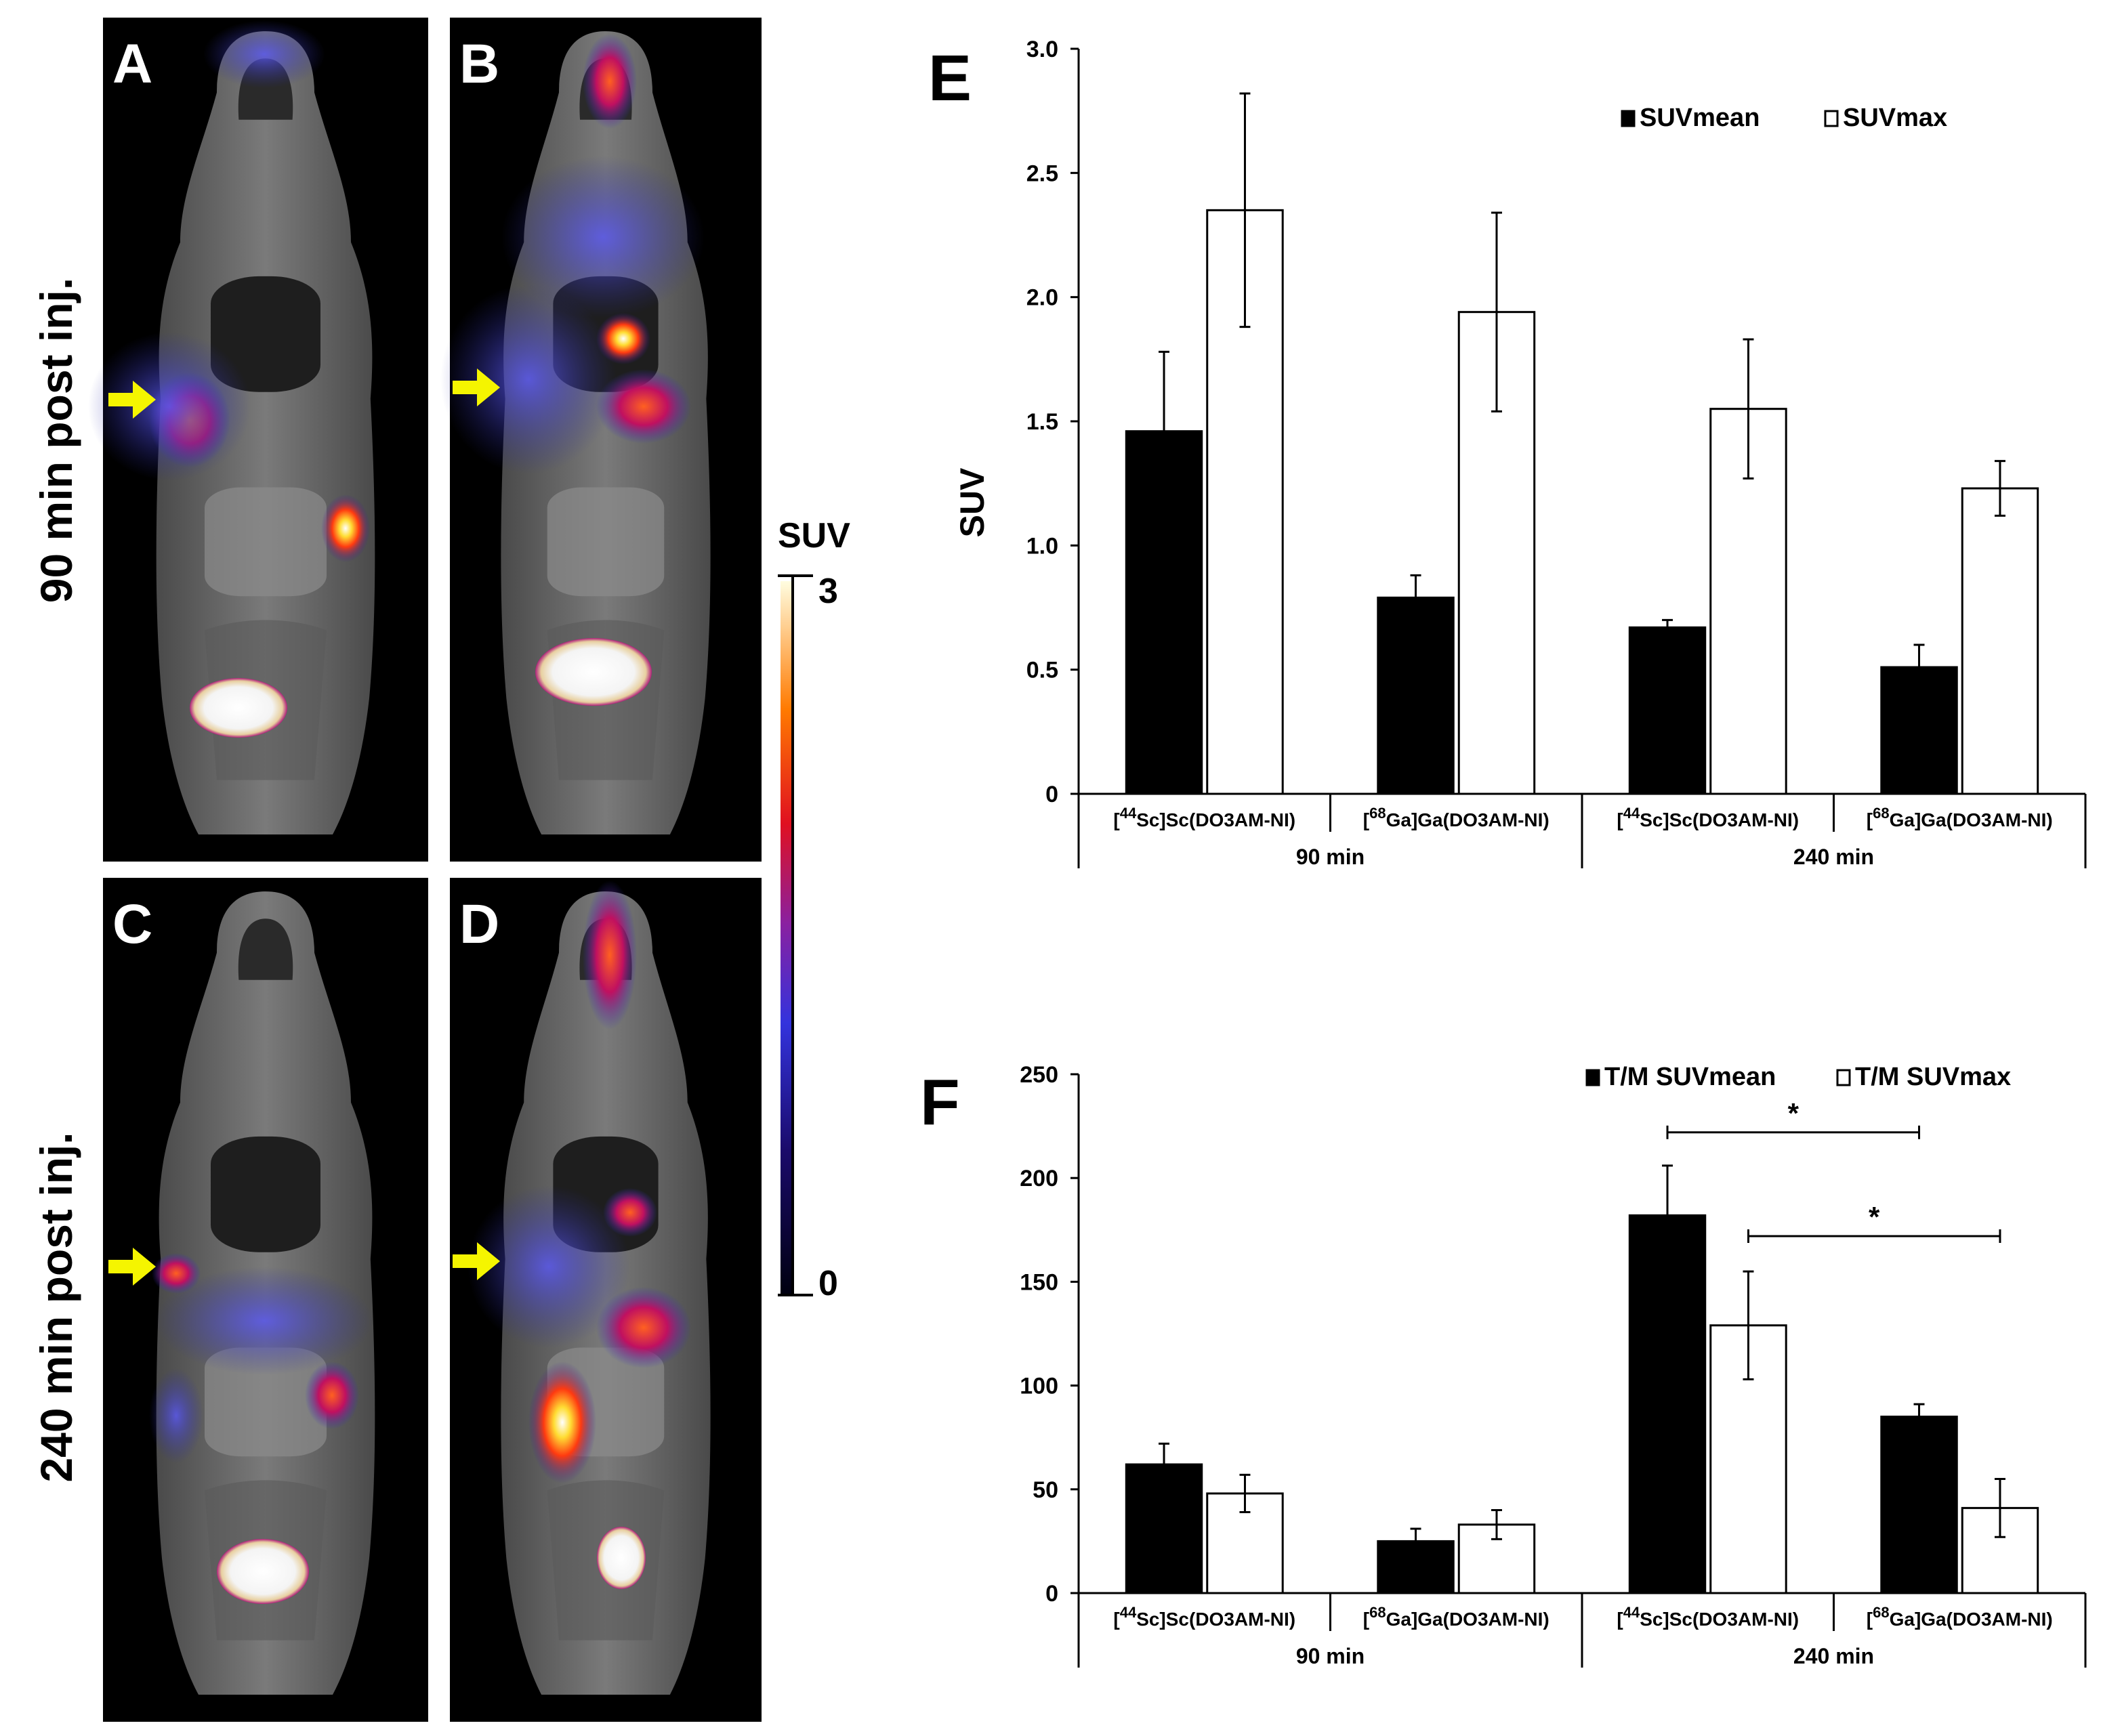 The width and height of the screenshot is (2101, 1736). I want to click on panel-letter-d: D, so click(479, 924).